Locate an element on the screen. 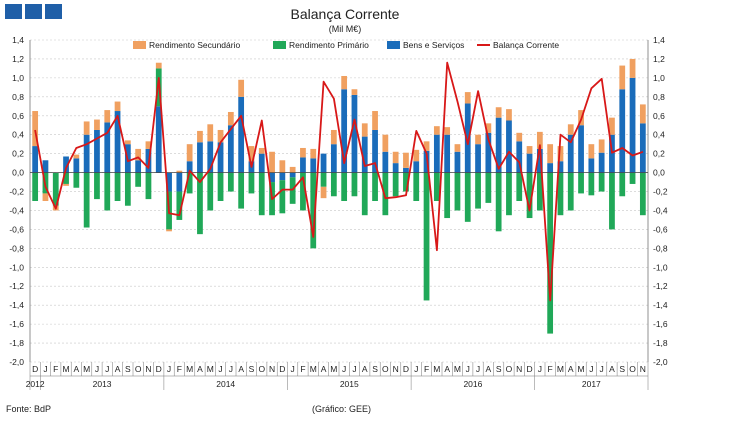  year-label: 2014 is located at coordinates (225, 384).